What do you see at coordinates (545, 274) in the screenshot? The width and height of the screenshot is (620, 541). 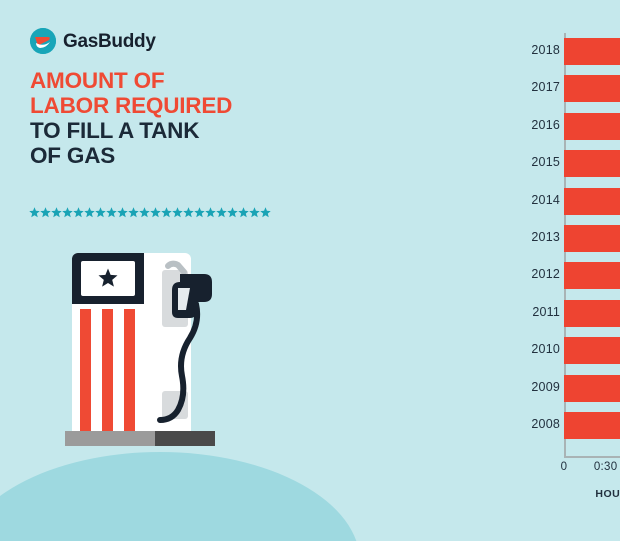 I see `bar-year-label: 2012` at bounding box center [545, 274].